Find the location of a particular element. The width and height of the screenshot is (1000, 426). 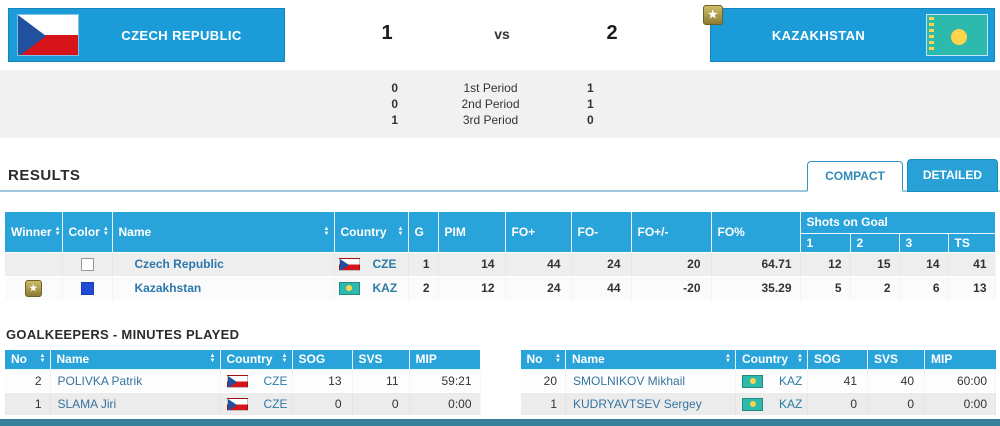

player-name-link: KUDRYAVTSEV Sergey is located at coordinates (650, 404).